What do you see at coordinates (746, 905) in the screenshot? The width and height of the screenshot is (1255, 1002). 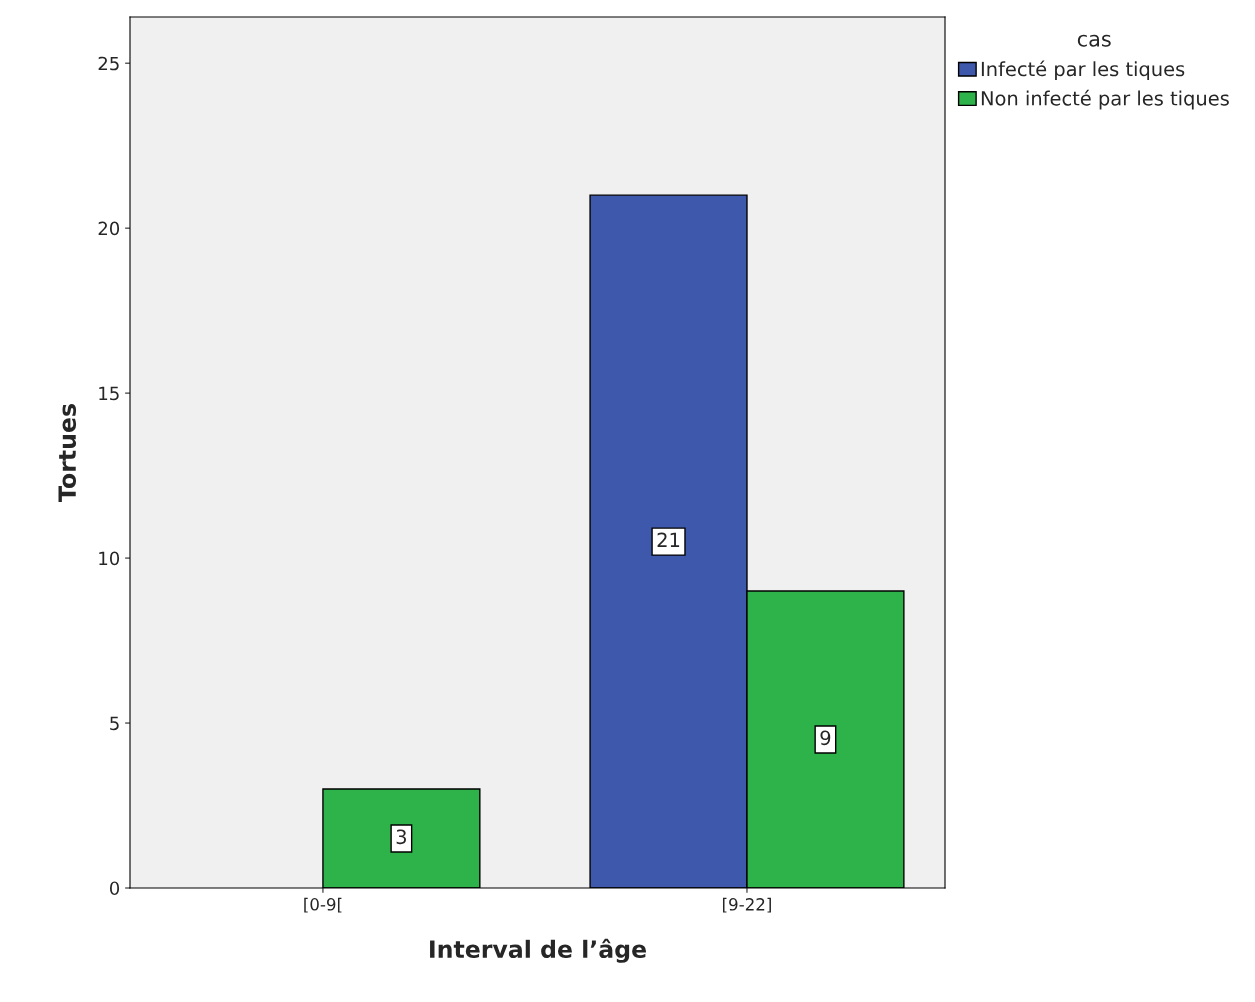 I see `x-tick-label: [9-22]` at bounding box center [746, 905].